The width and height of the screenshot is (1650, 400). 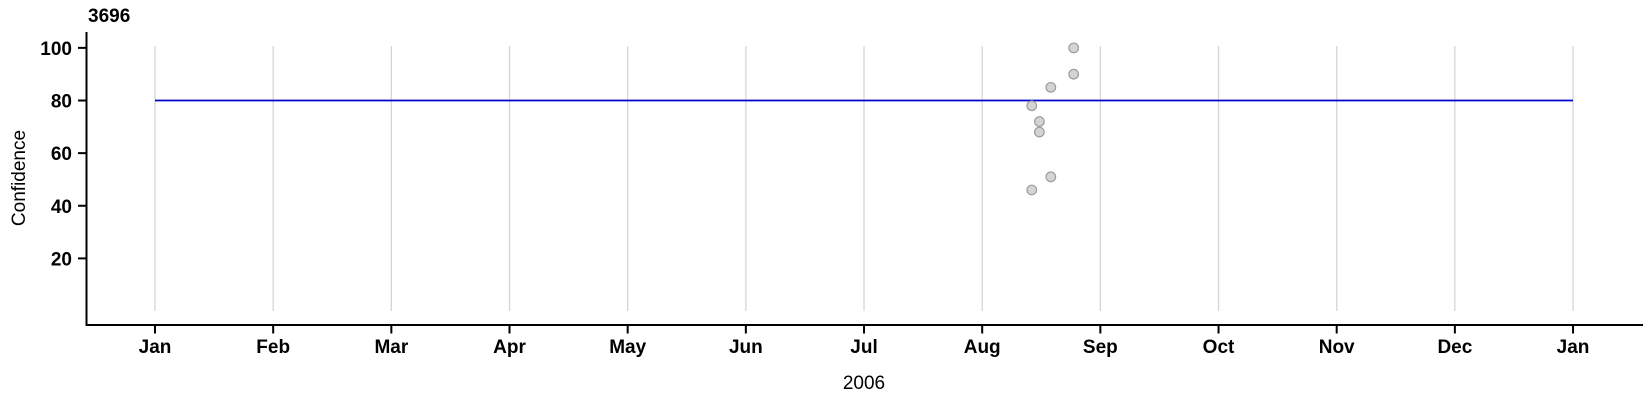 I want to click on x-axis-title: 2006, so click(x=864, y=383).